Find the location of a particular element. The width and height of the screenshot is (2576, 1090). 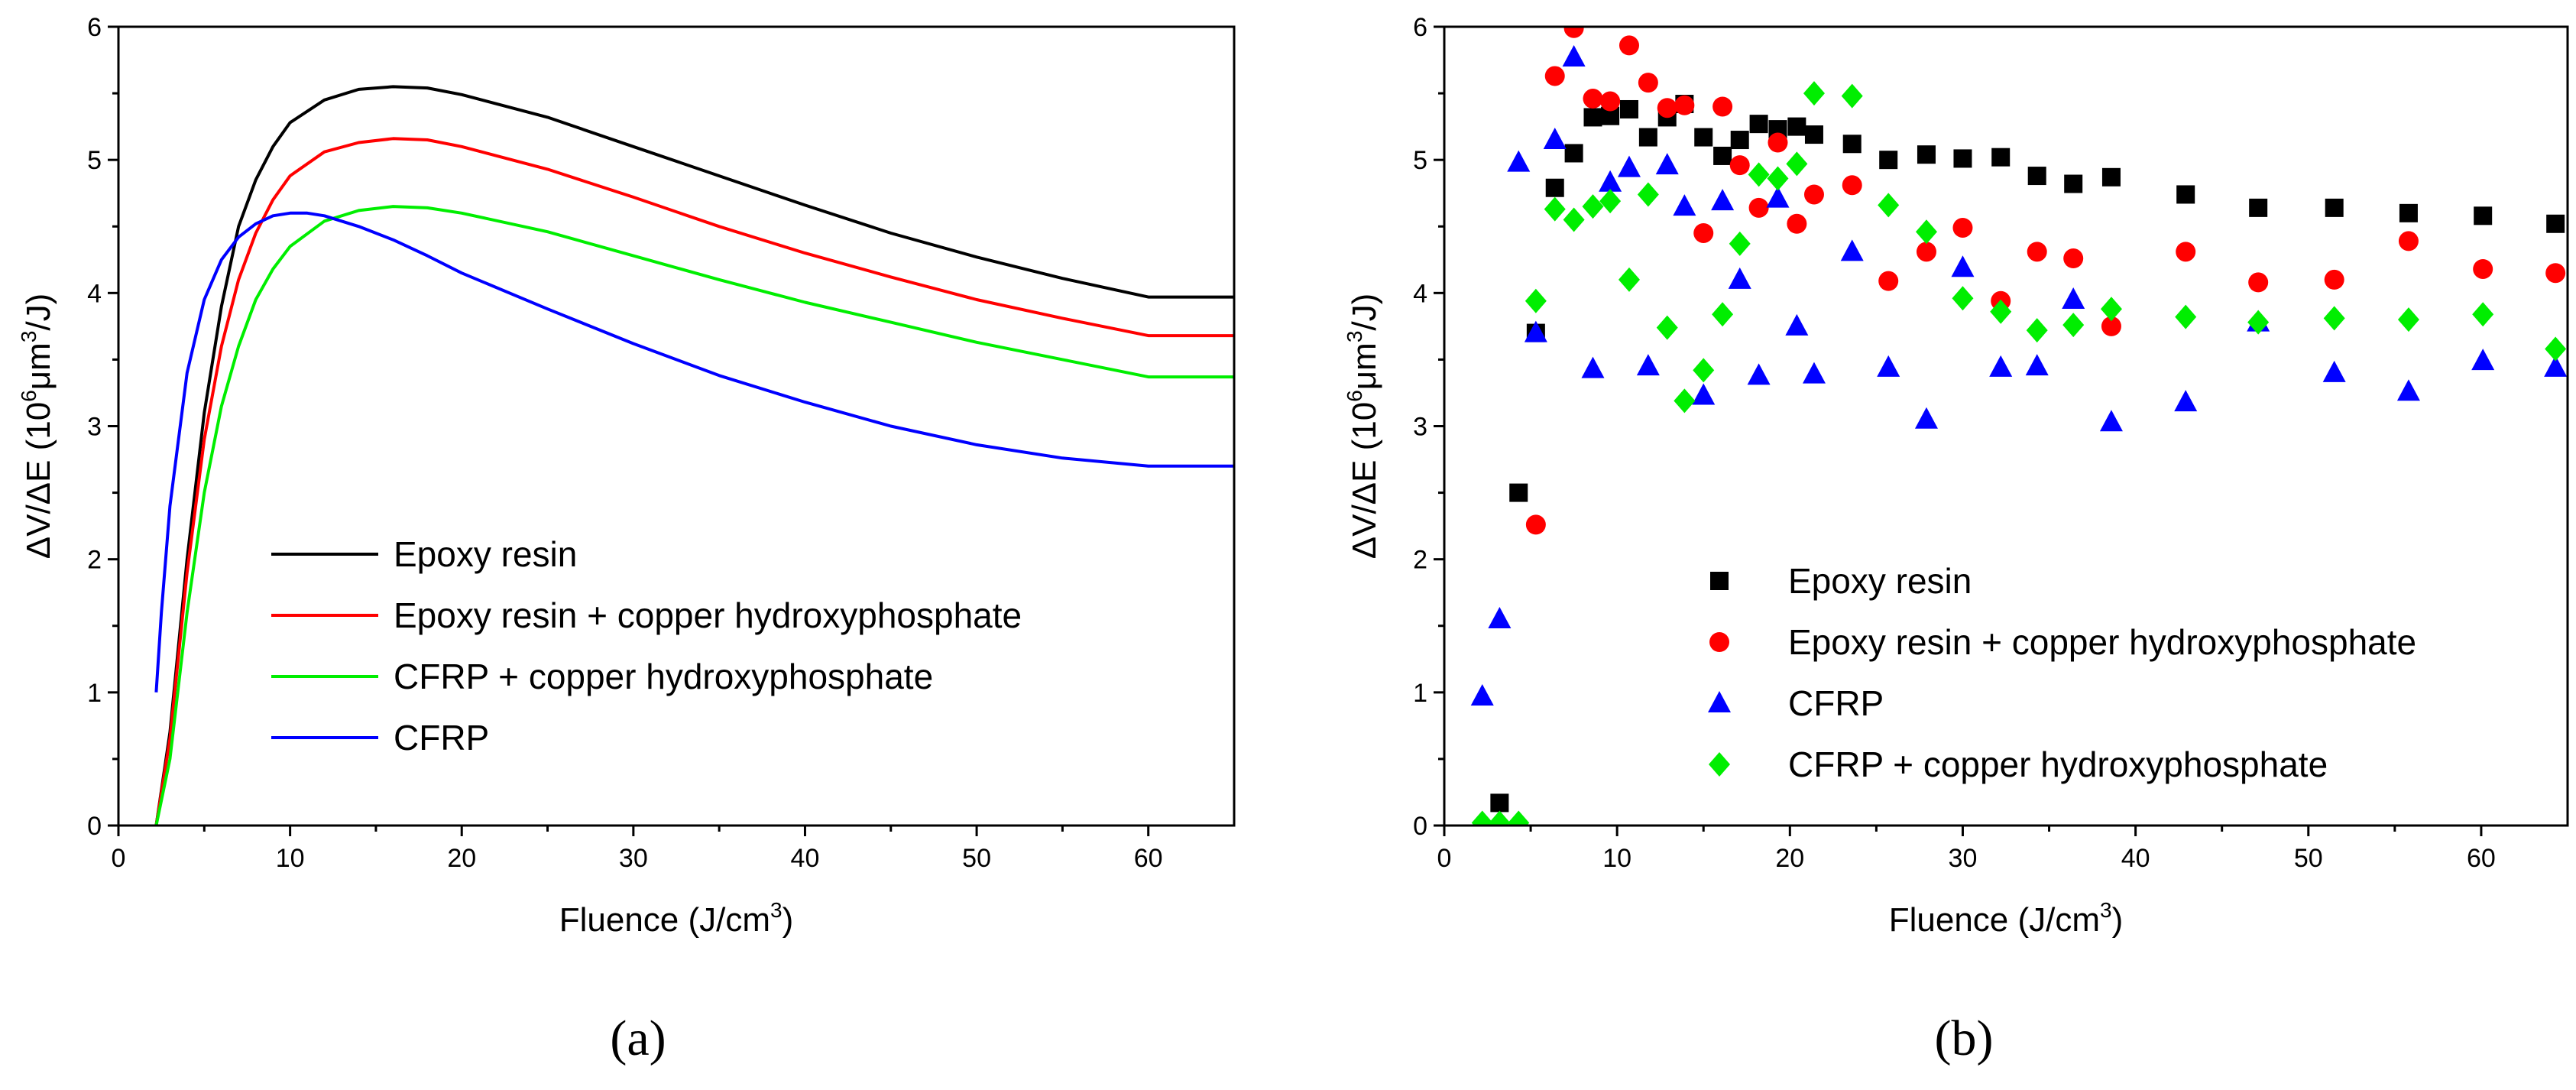

x-tick-label: 60 is located at coordinates (1149, 858).